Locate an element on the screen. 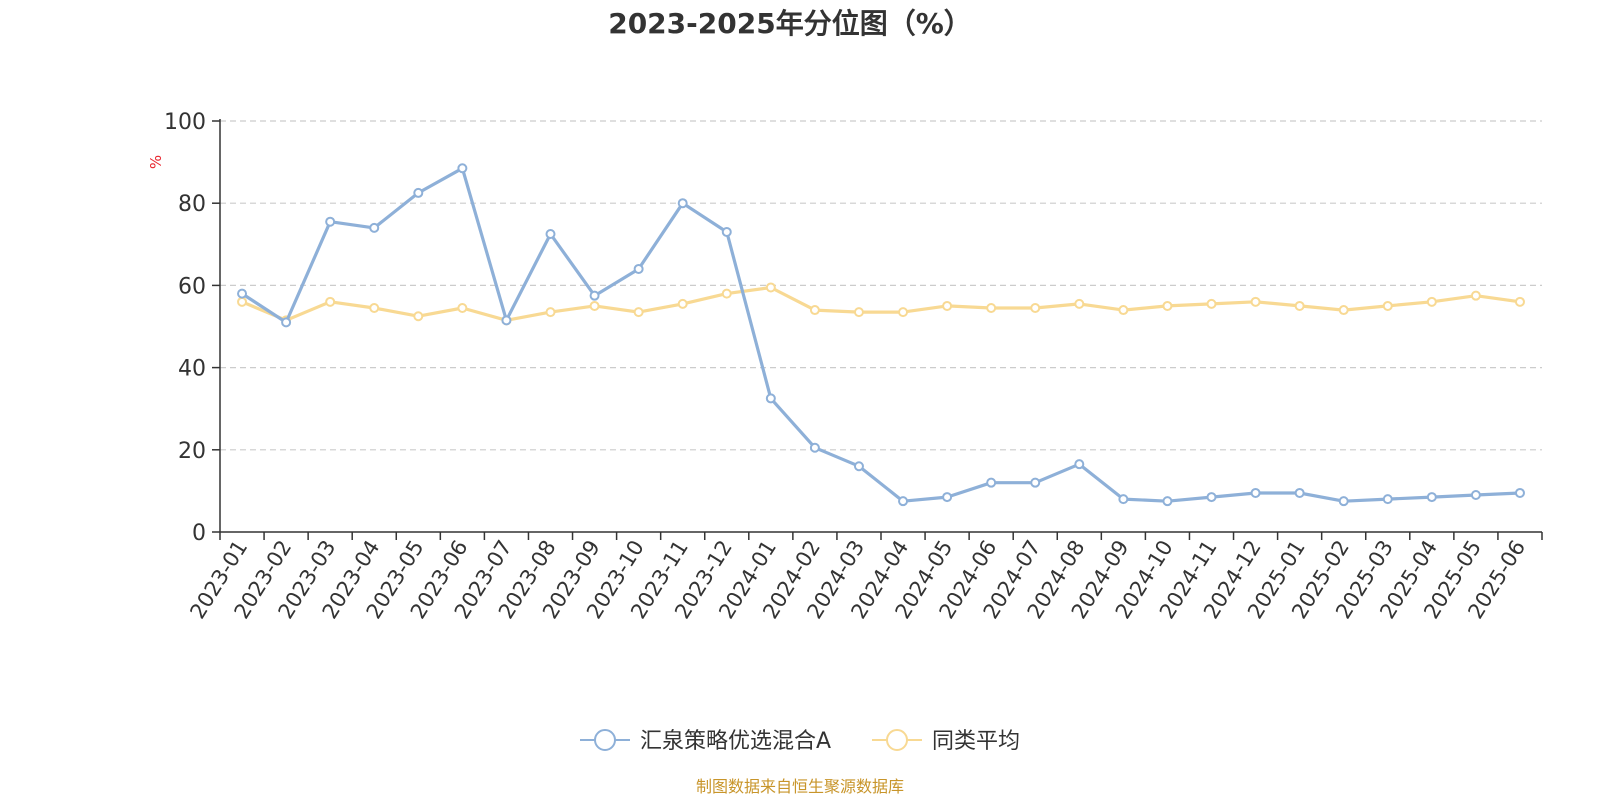 Image resolution: width=1600 pixels, height=804 pixels. y-tick-labels: 0 20 40 60 80 100 is located at coordinates (185, 328).